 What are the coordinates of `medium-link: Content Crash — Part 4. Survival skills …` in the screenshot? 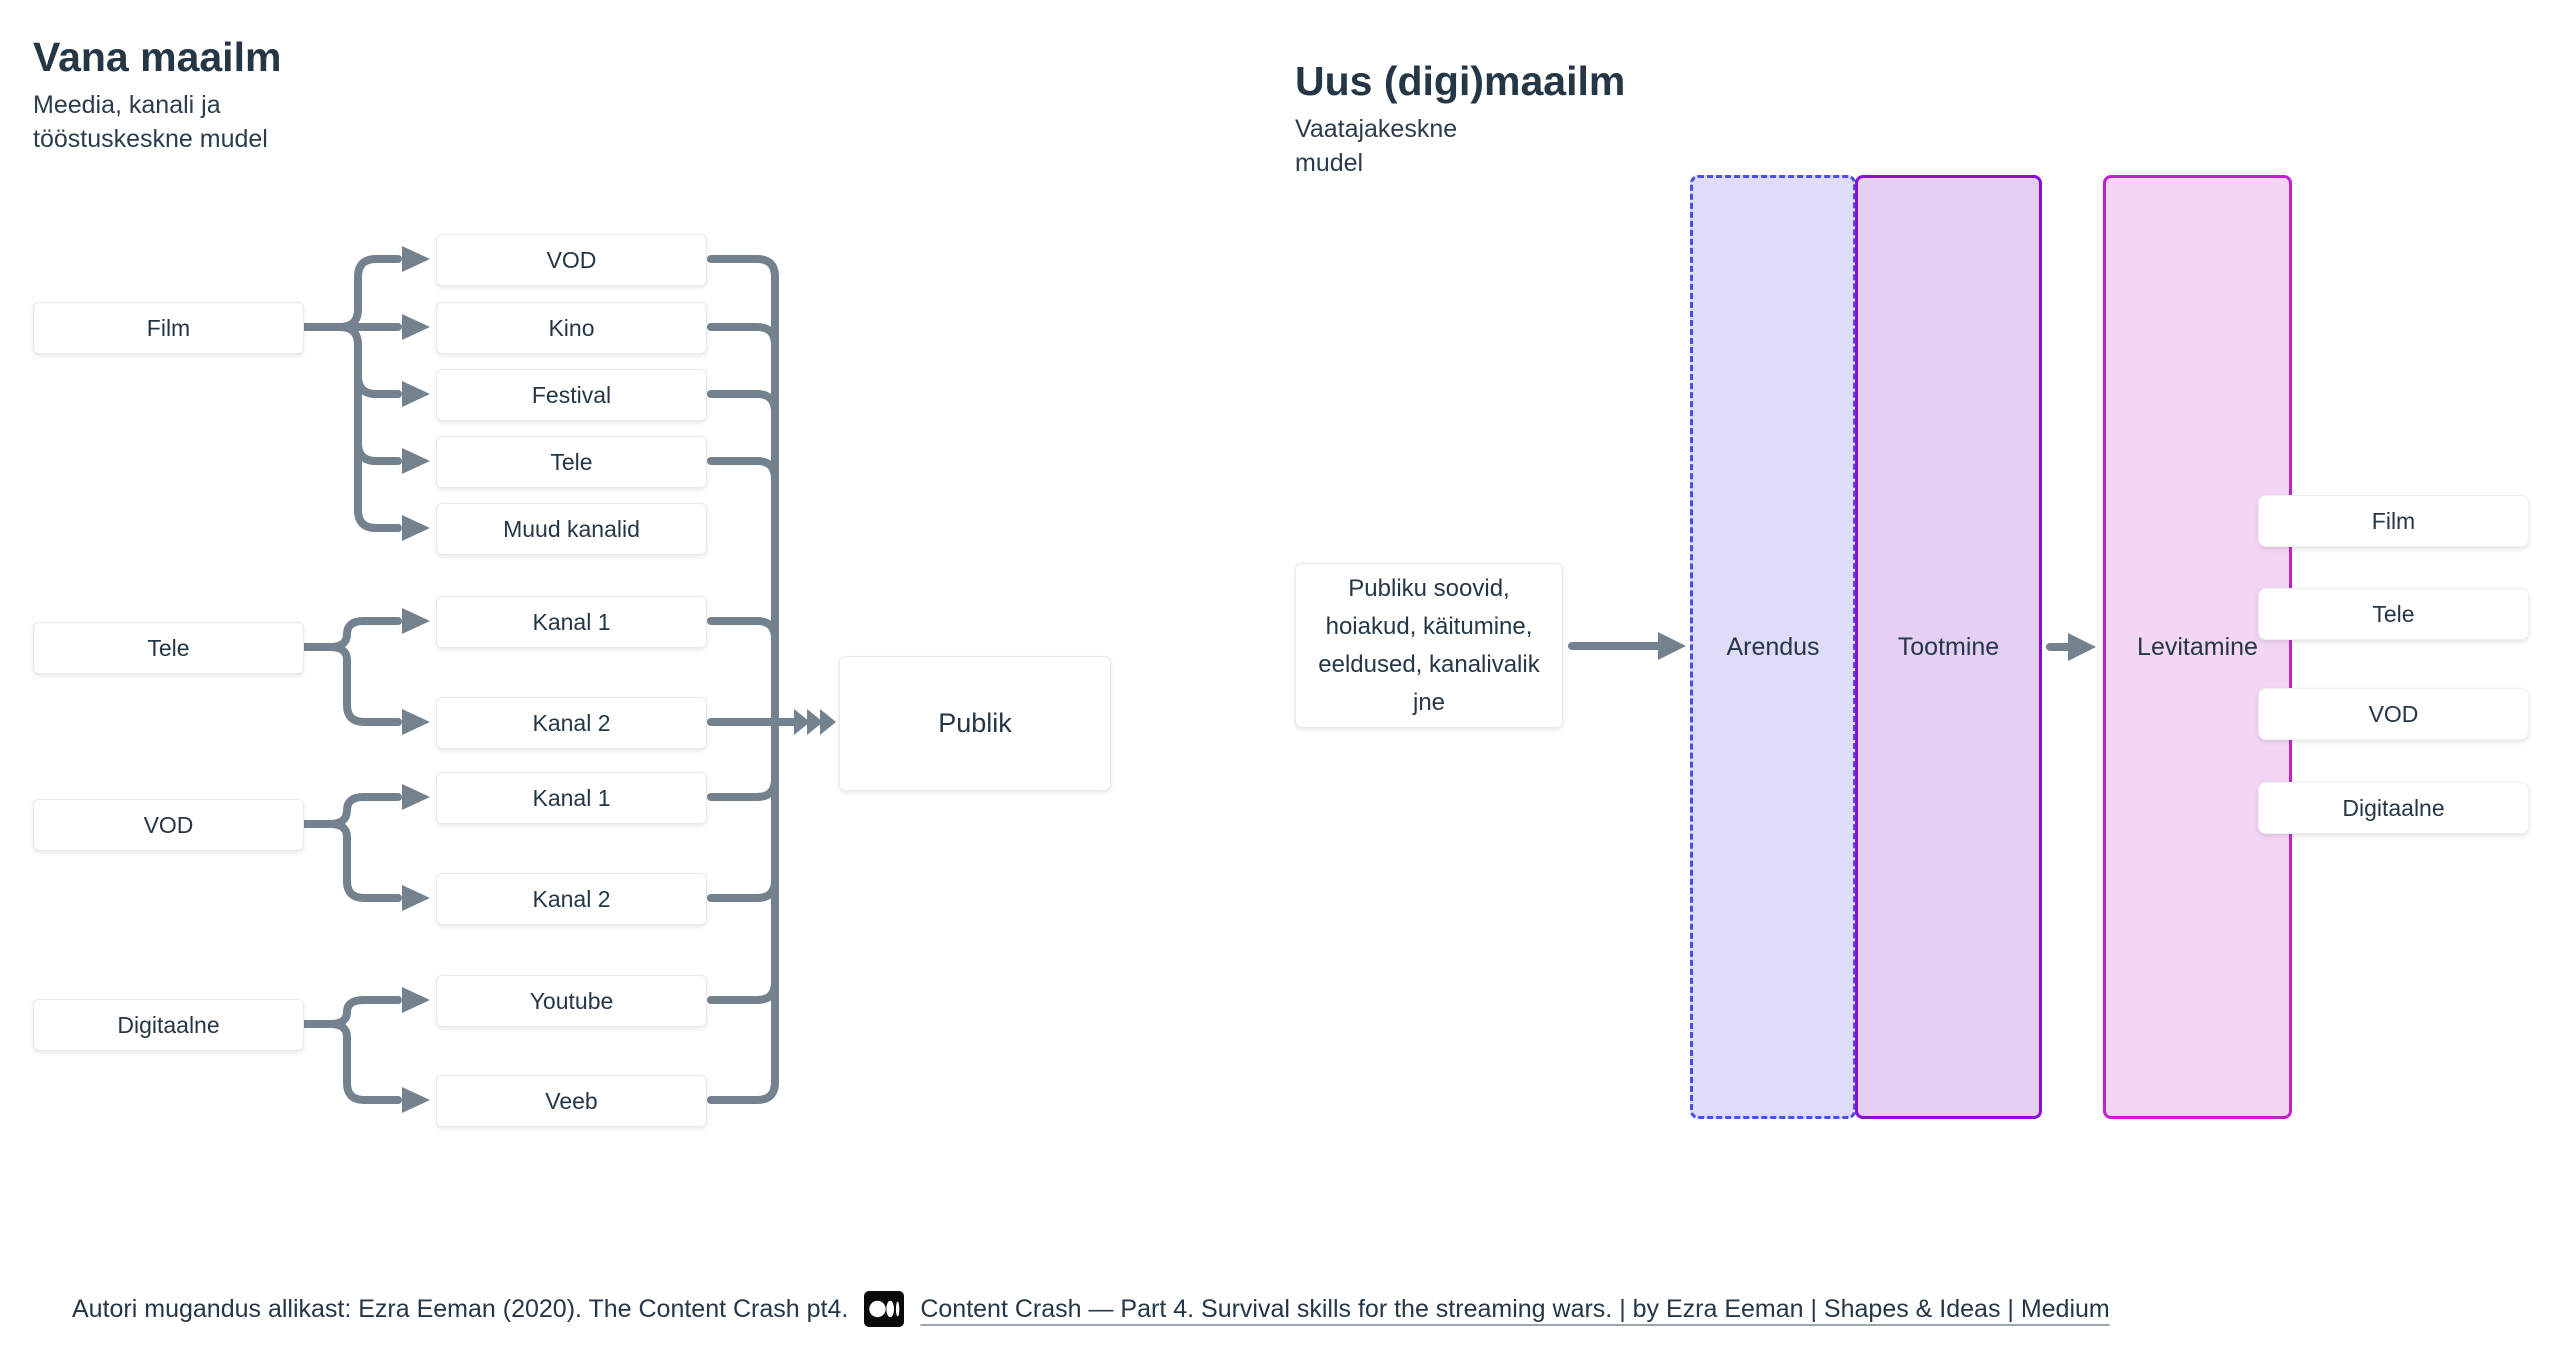 It's located at (1515, 1308).